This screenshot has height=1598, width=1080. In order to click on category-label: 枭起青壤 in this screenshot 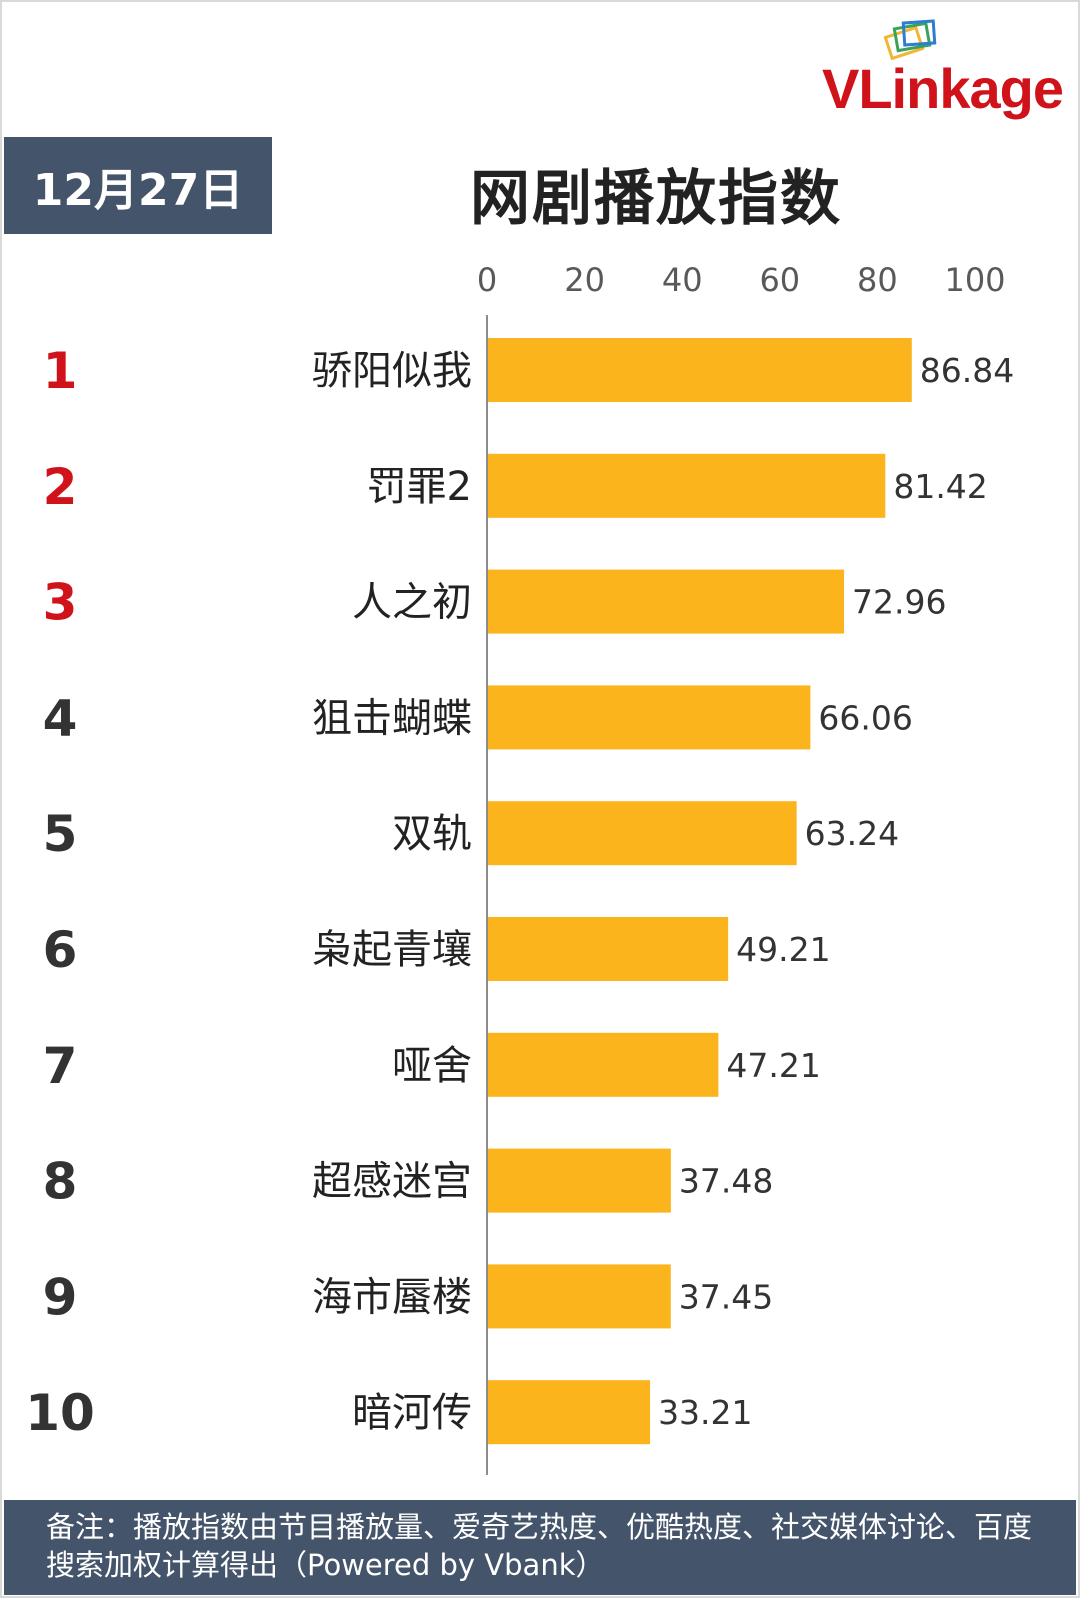, I will do `click(392, 950)`.